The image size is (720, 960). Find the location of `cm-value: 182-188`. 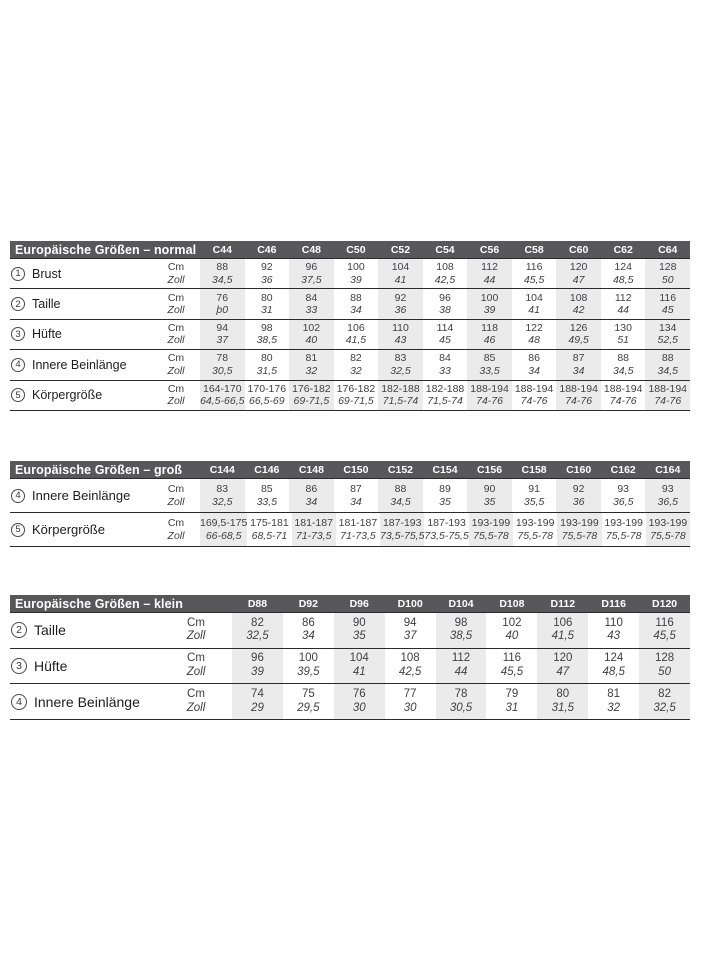

cm-value: 182-188 is located at coordinates (400, 388).